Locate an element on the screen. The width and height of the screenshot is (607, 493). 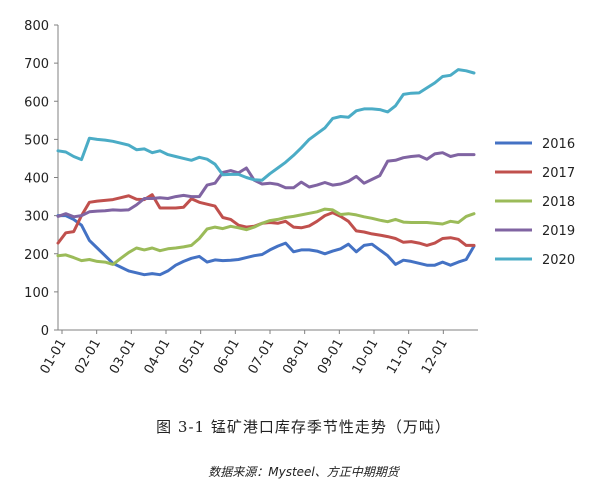
series-line-2018 is located at coordinates (266, 236).